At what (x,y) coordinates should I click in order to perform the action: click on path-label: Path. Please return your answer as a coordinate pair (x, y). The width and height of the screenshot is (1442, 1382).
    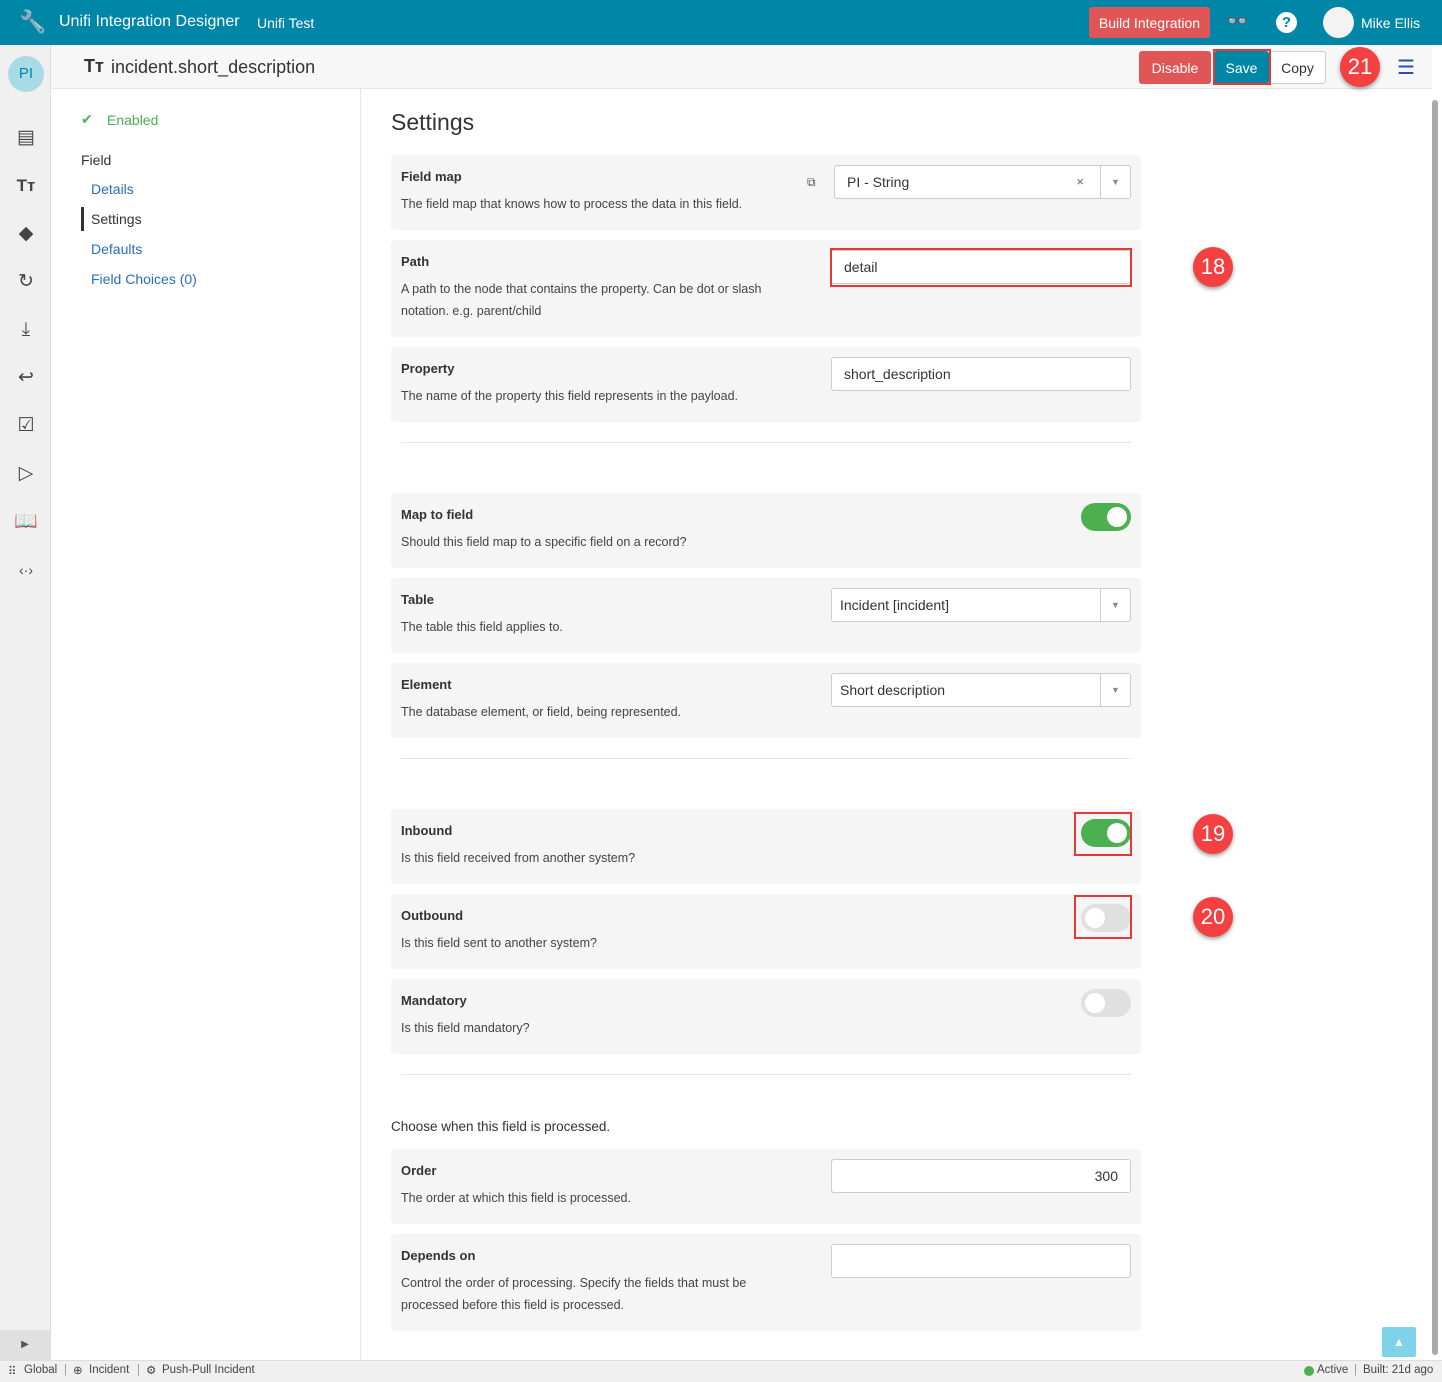
    Looking at the image, I should click on (415, 261).